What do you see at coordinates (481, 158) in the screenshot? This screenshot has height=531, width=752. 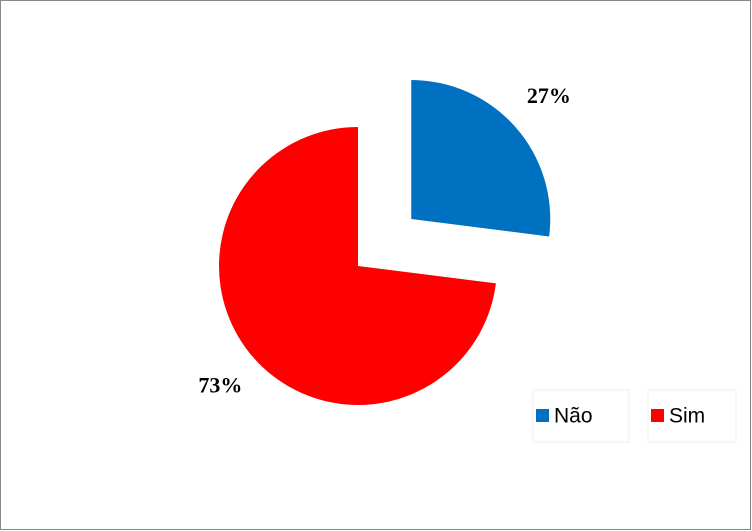 I see `pie-slice` at bounding box center [481, 158].